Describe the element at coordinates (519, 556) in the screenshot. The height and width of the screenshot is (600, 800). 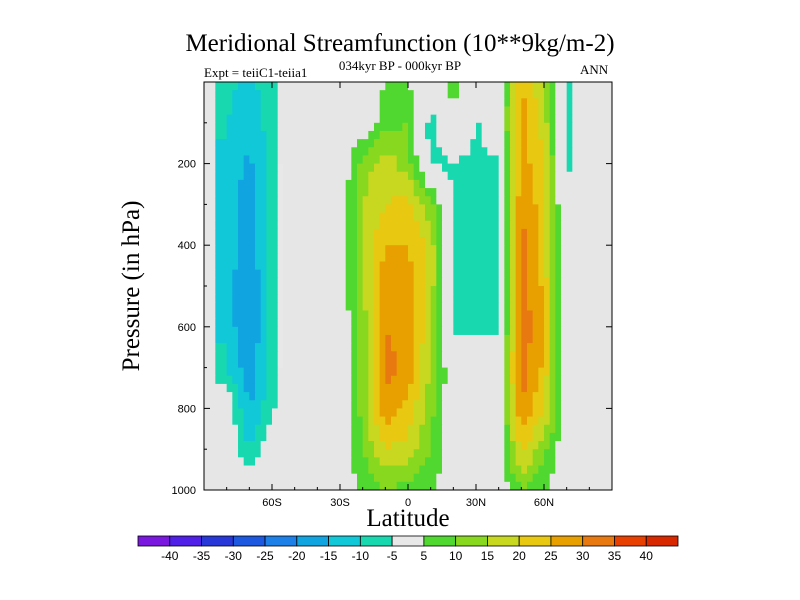
I see `colorbar-label: 20` at that location.